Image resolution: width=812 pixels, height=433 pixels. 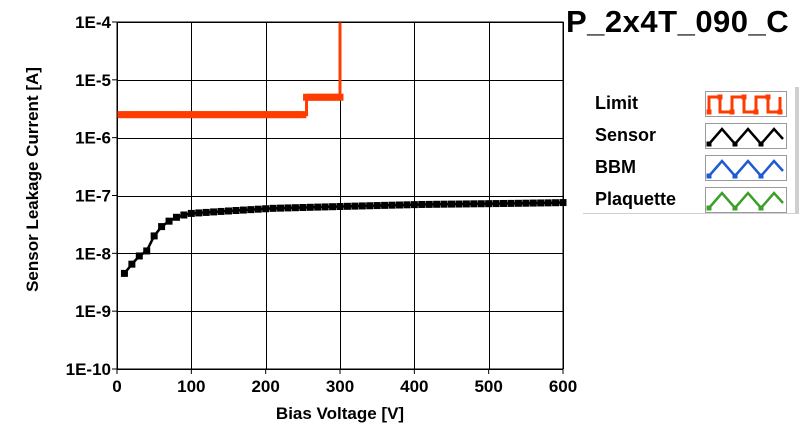 I want to click on legend-swatch-plaquette, so click(x=746, y=200).